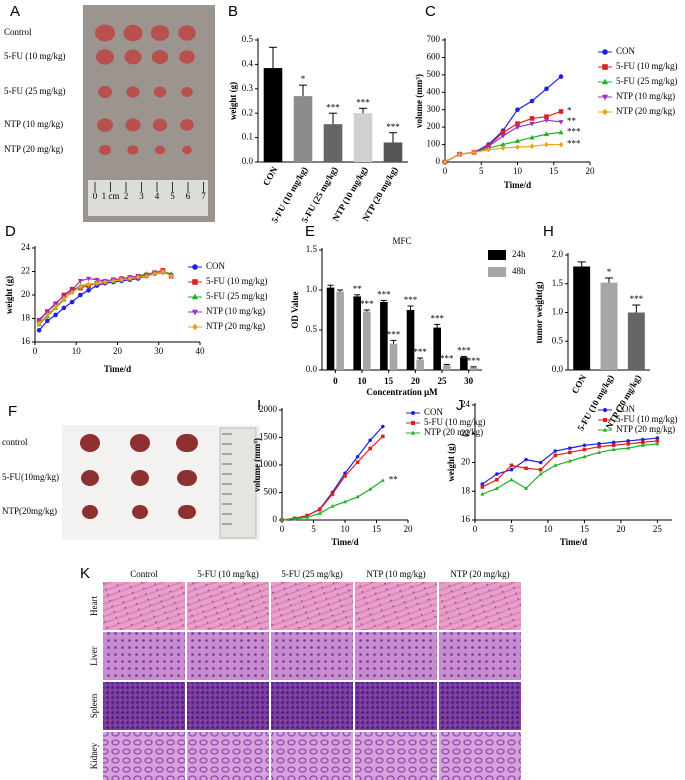  Describe the element at coordinates (647, 81) in the screenshot. I see `legend-label: 5-FU (25 mg/kg)` at that location.